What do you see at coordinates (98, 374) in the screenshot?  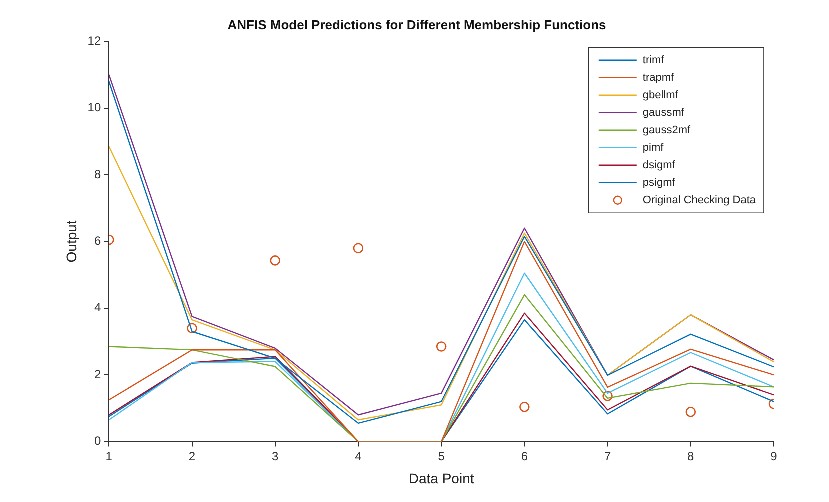 I see `y-tick-label: 2` at bounding box center [98, 374].